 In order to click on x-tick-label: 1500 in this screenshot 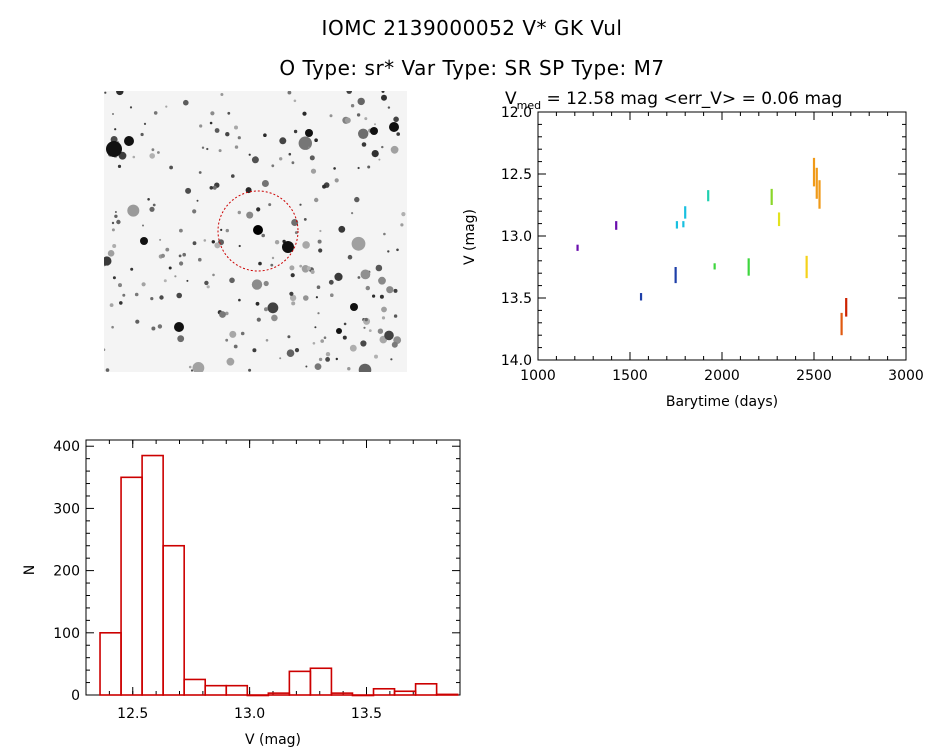, I will do `click(630, 376)`.